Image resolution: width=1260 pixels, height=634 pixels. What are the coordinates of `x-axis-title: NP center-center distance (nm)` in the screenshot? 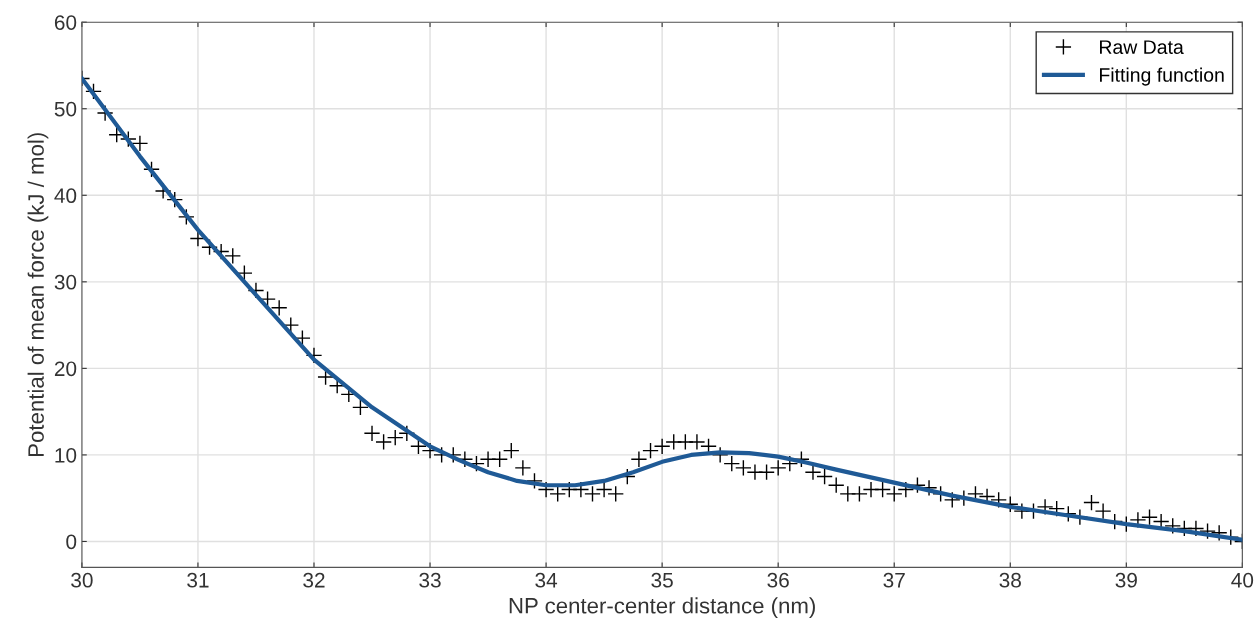 It's located at (662, 607).